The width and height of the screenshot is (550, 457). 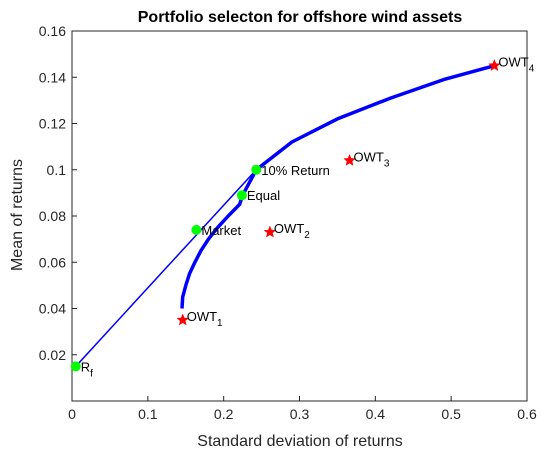 What do you see at coordinates (299, 441) in the screenshot?
I see `x-axis-label: Standard deviation of returns` at bounding box center [299, 441].